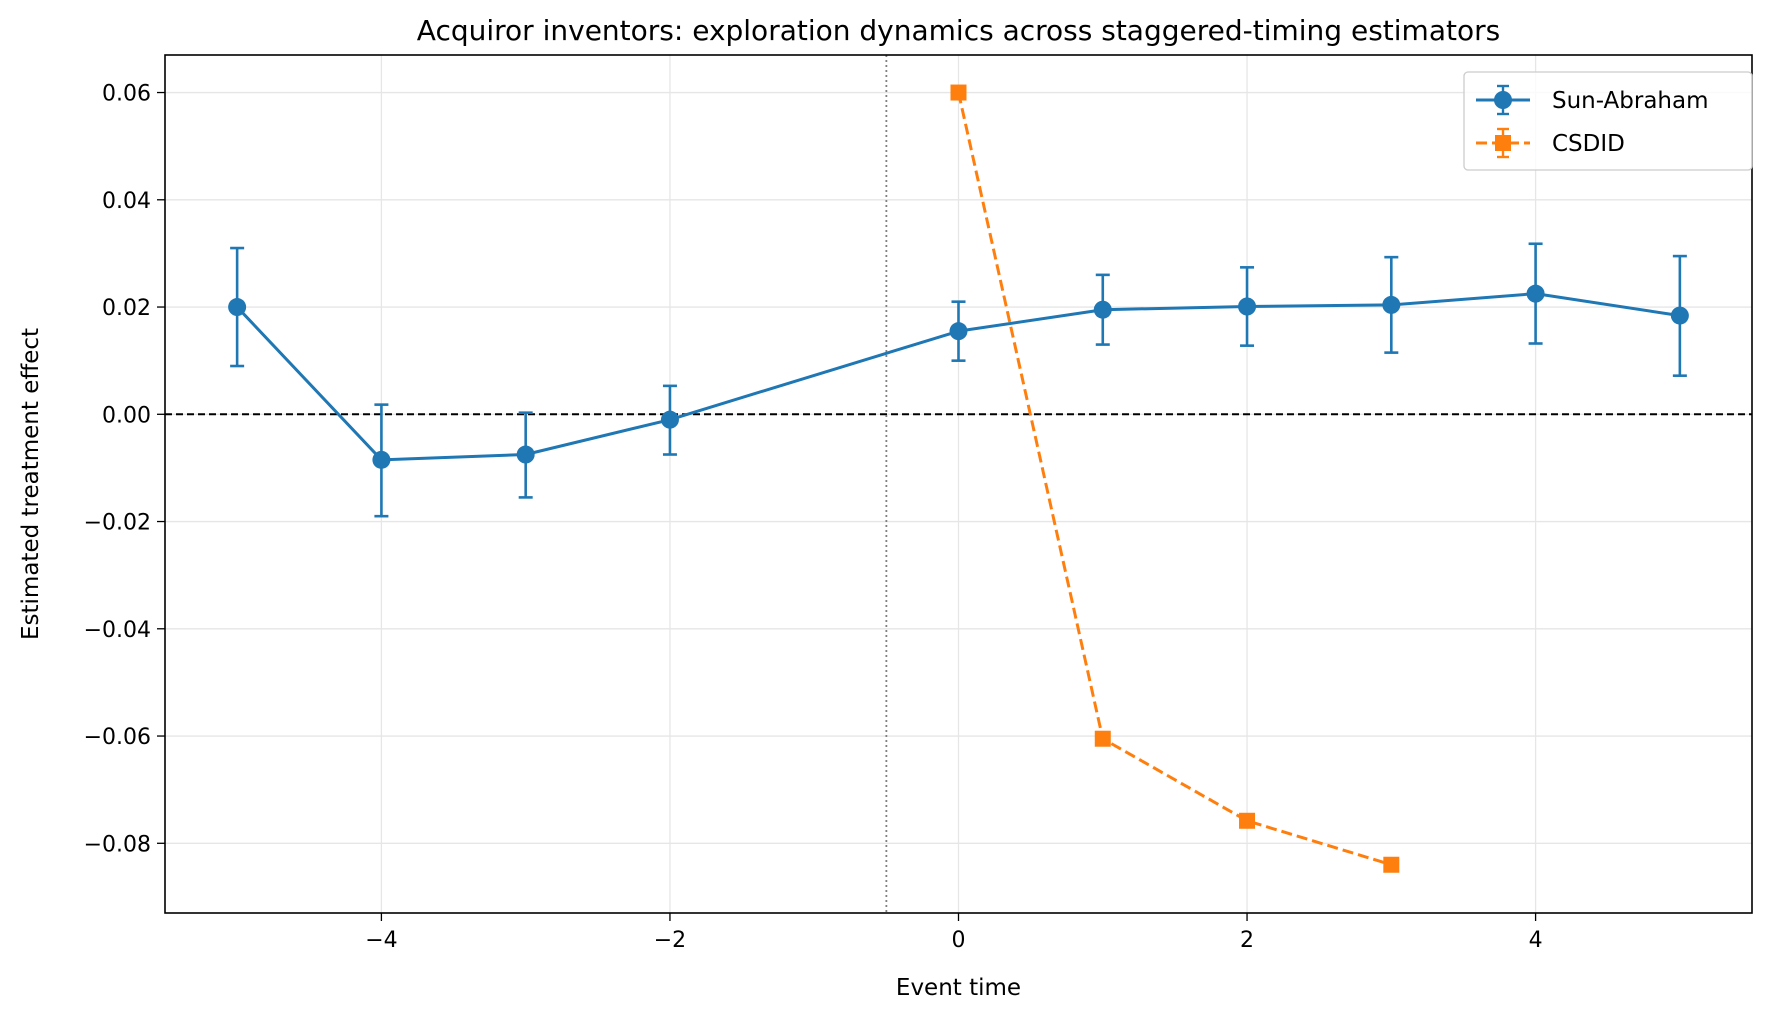 This screenshot has height=1017, width=1780. What do you see at coordinates (31, 484) in the screenshot?
I see `y-axis-label: Estimated treatment effect` at bounding box center [31, 484].